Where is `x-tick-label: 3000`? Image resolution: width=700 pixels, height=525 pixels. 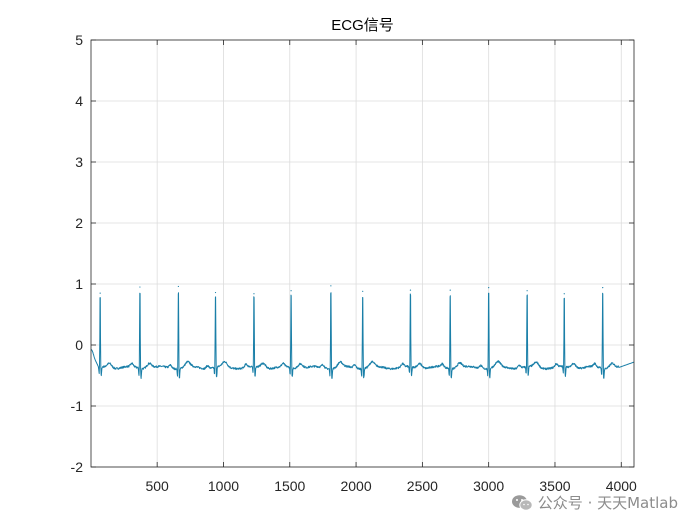 x-tick-label: 3000 is located at coordinates (488, 486).